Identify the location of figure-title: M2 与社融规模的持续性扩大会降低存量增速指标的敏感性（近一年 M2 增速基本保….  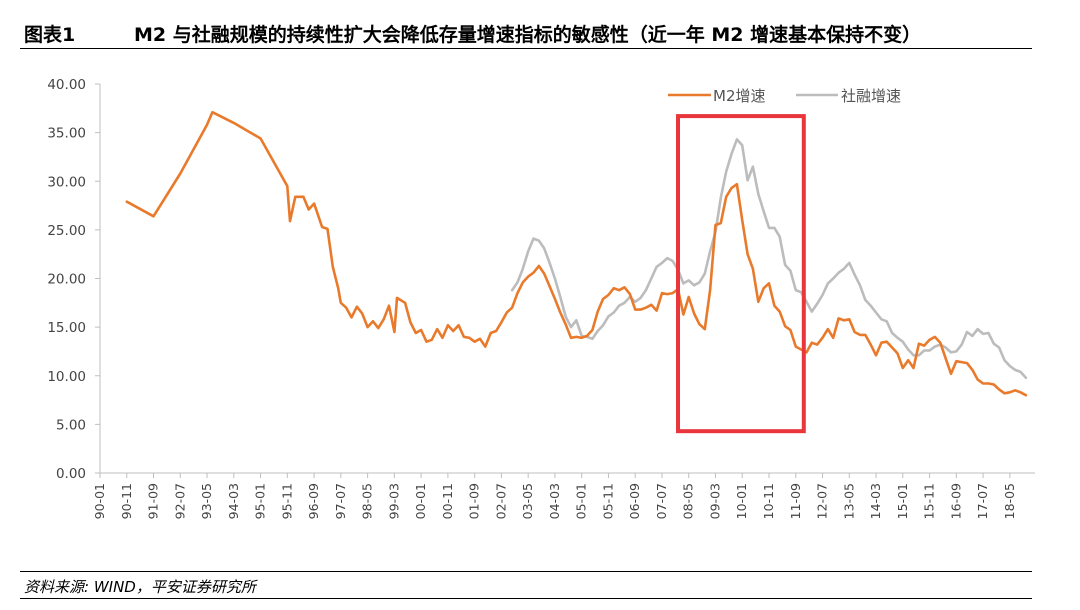
(528, 35).